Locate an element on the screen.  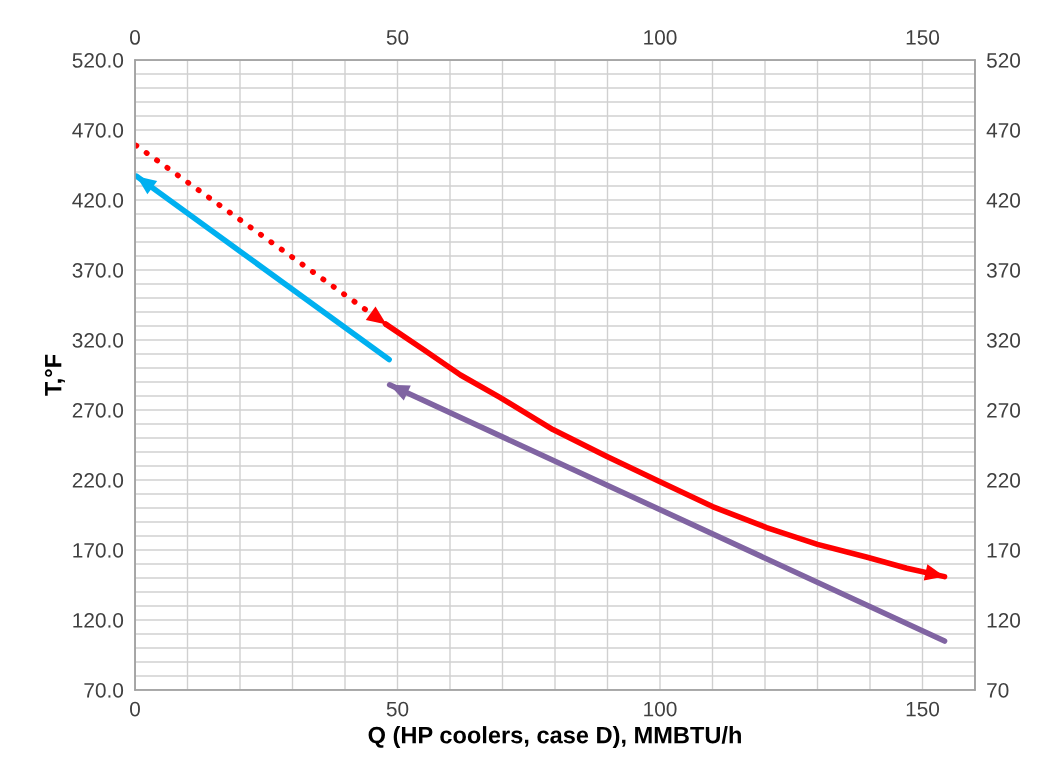
x2-tick-label: 0 is located at coordinates (135, 37).